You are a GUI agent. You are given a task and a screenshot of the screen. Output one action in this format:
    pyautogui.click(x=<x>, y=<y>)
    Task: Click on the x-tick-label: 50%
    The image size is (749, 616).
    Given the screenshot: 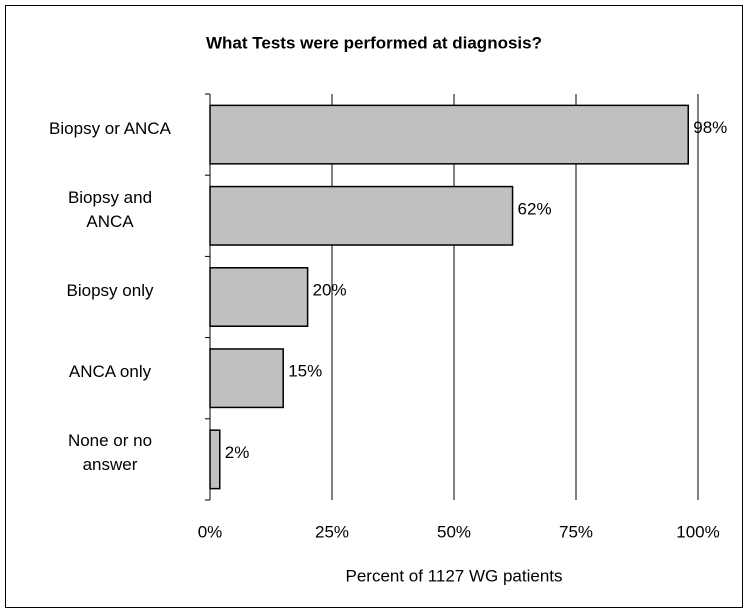 What is the action you would take?
    pyautogui.click(x=454, y=531)
    